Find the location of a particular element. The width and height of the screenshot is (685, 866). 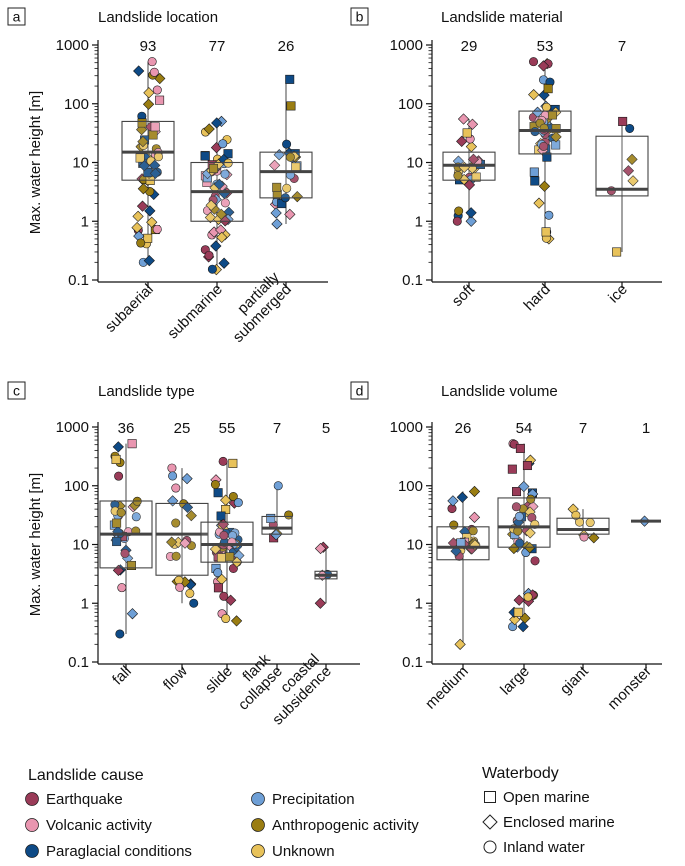

panel-title: Landslide type is located at coordinates (146, 391).